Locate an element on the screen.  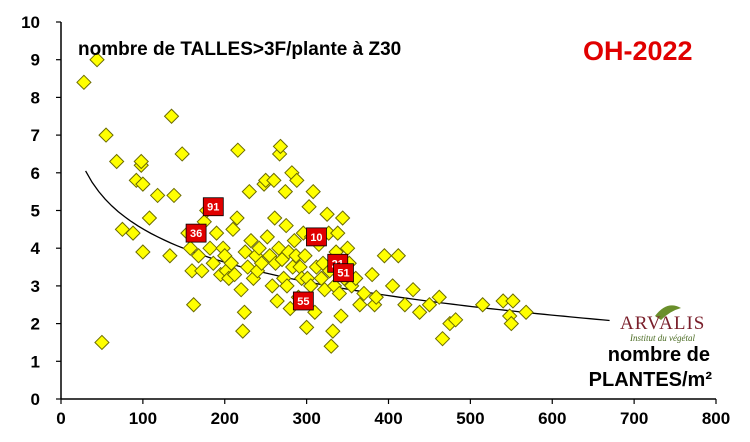
x-tick-label: 300 is located at coordinates (306, 418).